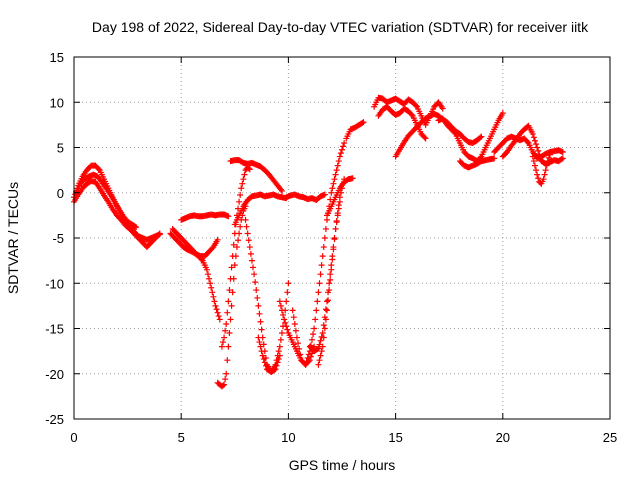  What do you see at coordinates (57, 57) in the screenshot?
I see `y-tick-label: 15` at bounding box center [57, 57].